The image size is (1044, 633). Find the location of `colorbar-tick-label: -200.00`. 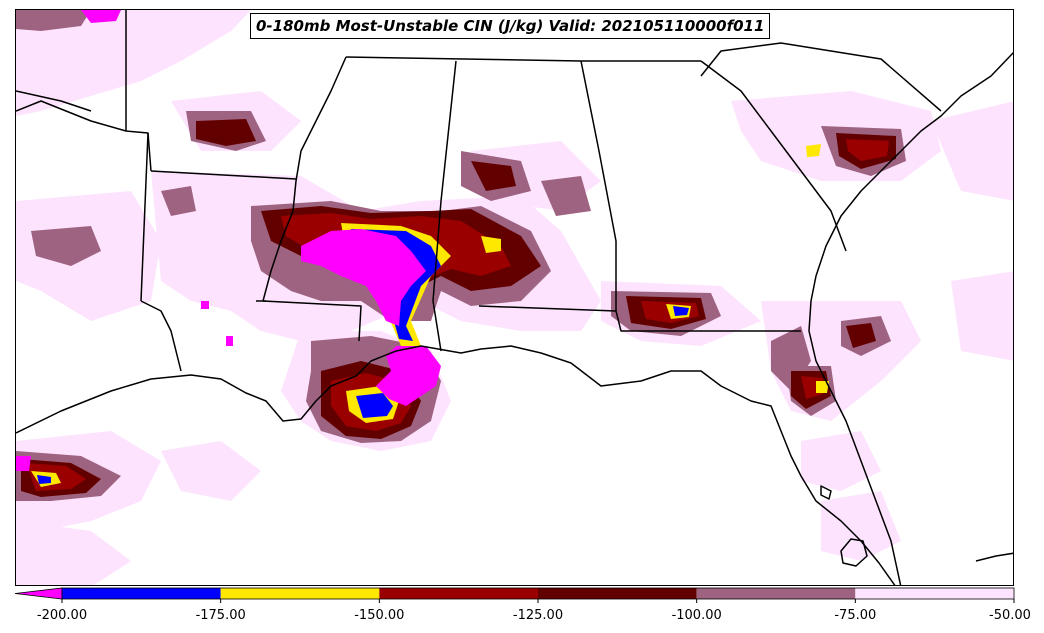

colorbar-tick-label: -200.00 is located at coordinates (62, 615).